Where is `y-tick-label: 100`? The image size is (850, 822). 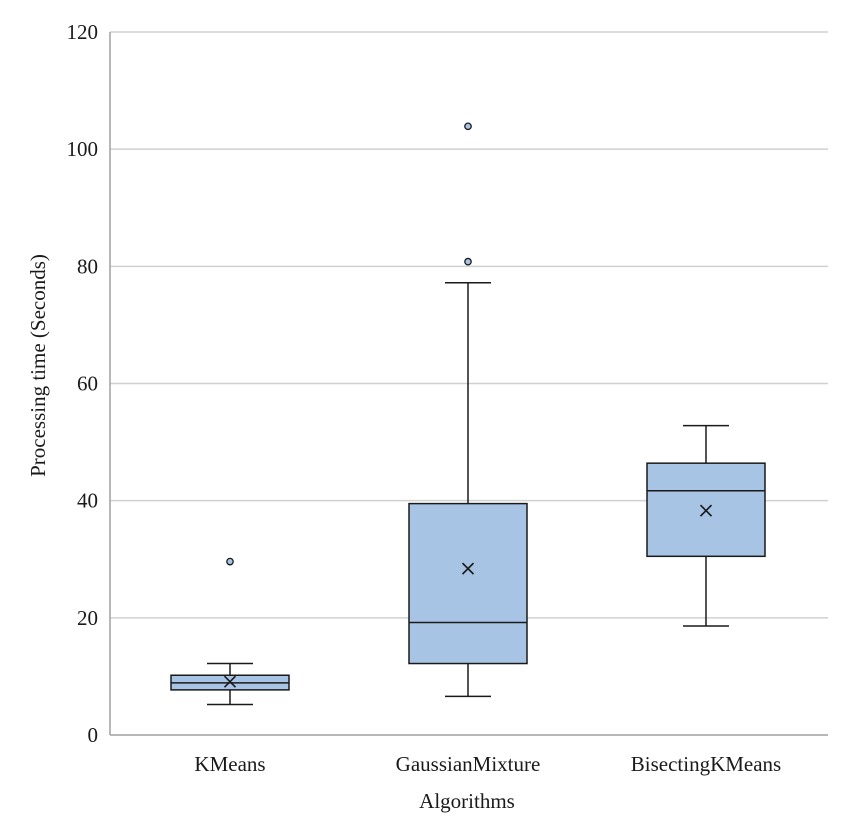 y-tick-label: 100 is located at coordinates (83, 149).